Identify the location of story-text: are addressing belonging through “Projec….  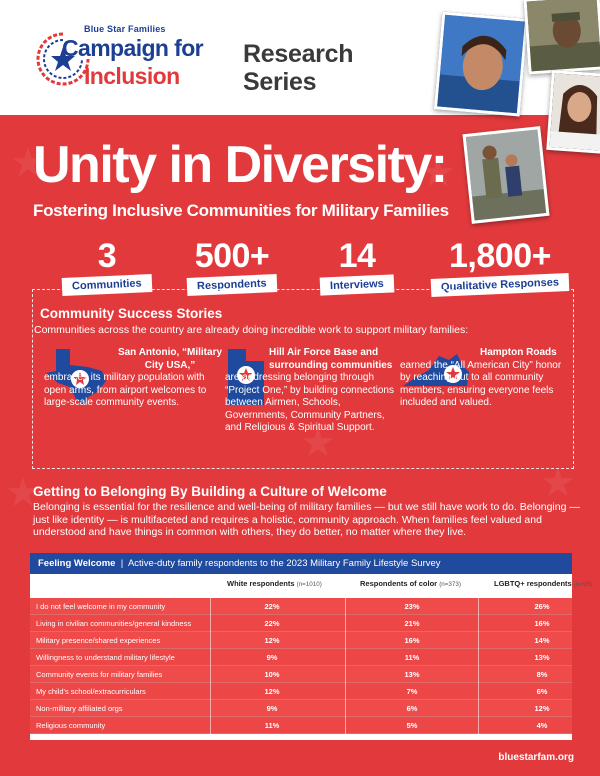
(309, 402).